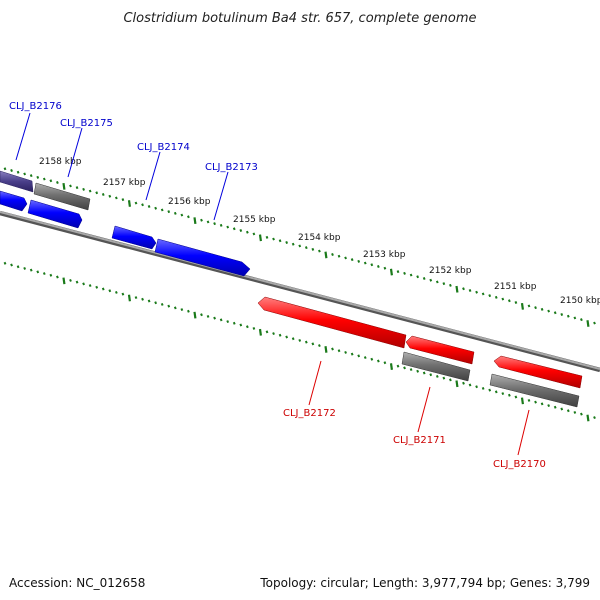 The height and width of the screenshot is (600, 600). Describe the element at coordinates (124, 183) in the screenshot. I see `ruler-label: 2157 kbp` at that location.